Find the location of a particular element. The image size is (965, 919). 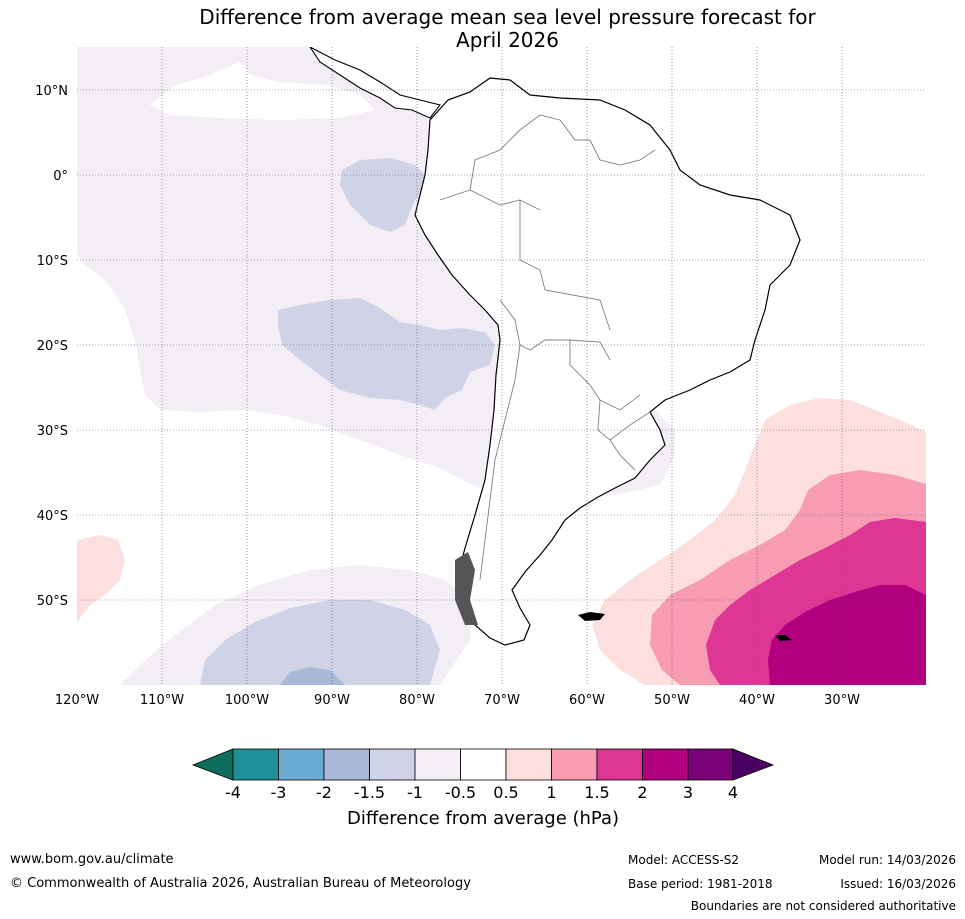

lon-label: 30°W is located at coordinates (842, 700).